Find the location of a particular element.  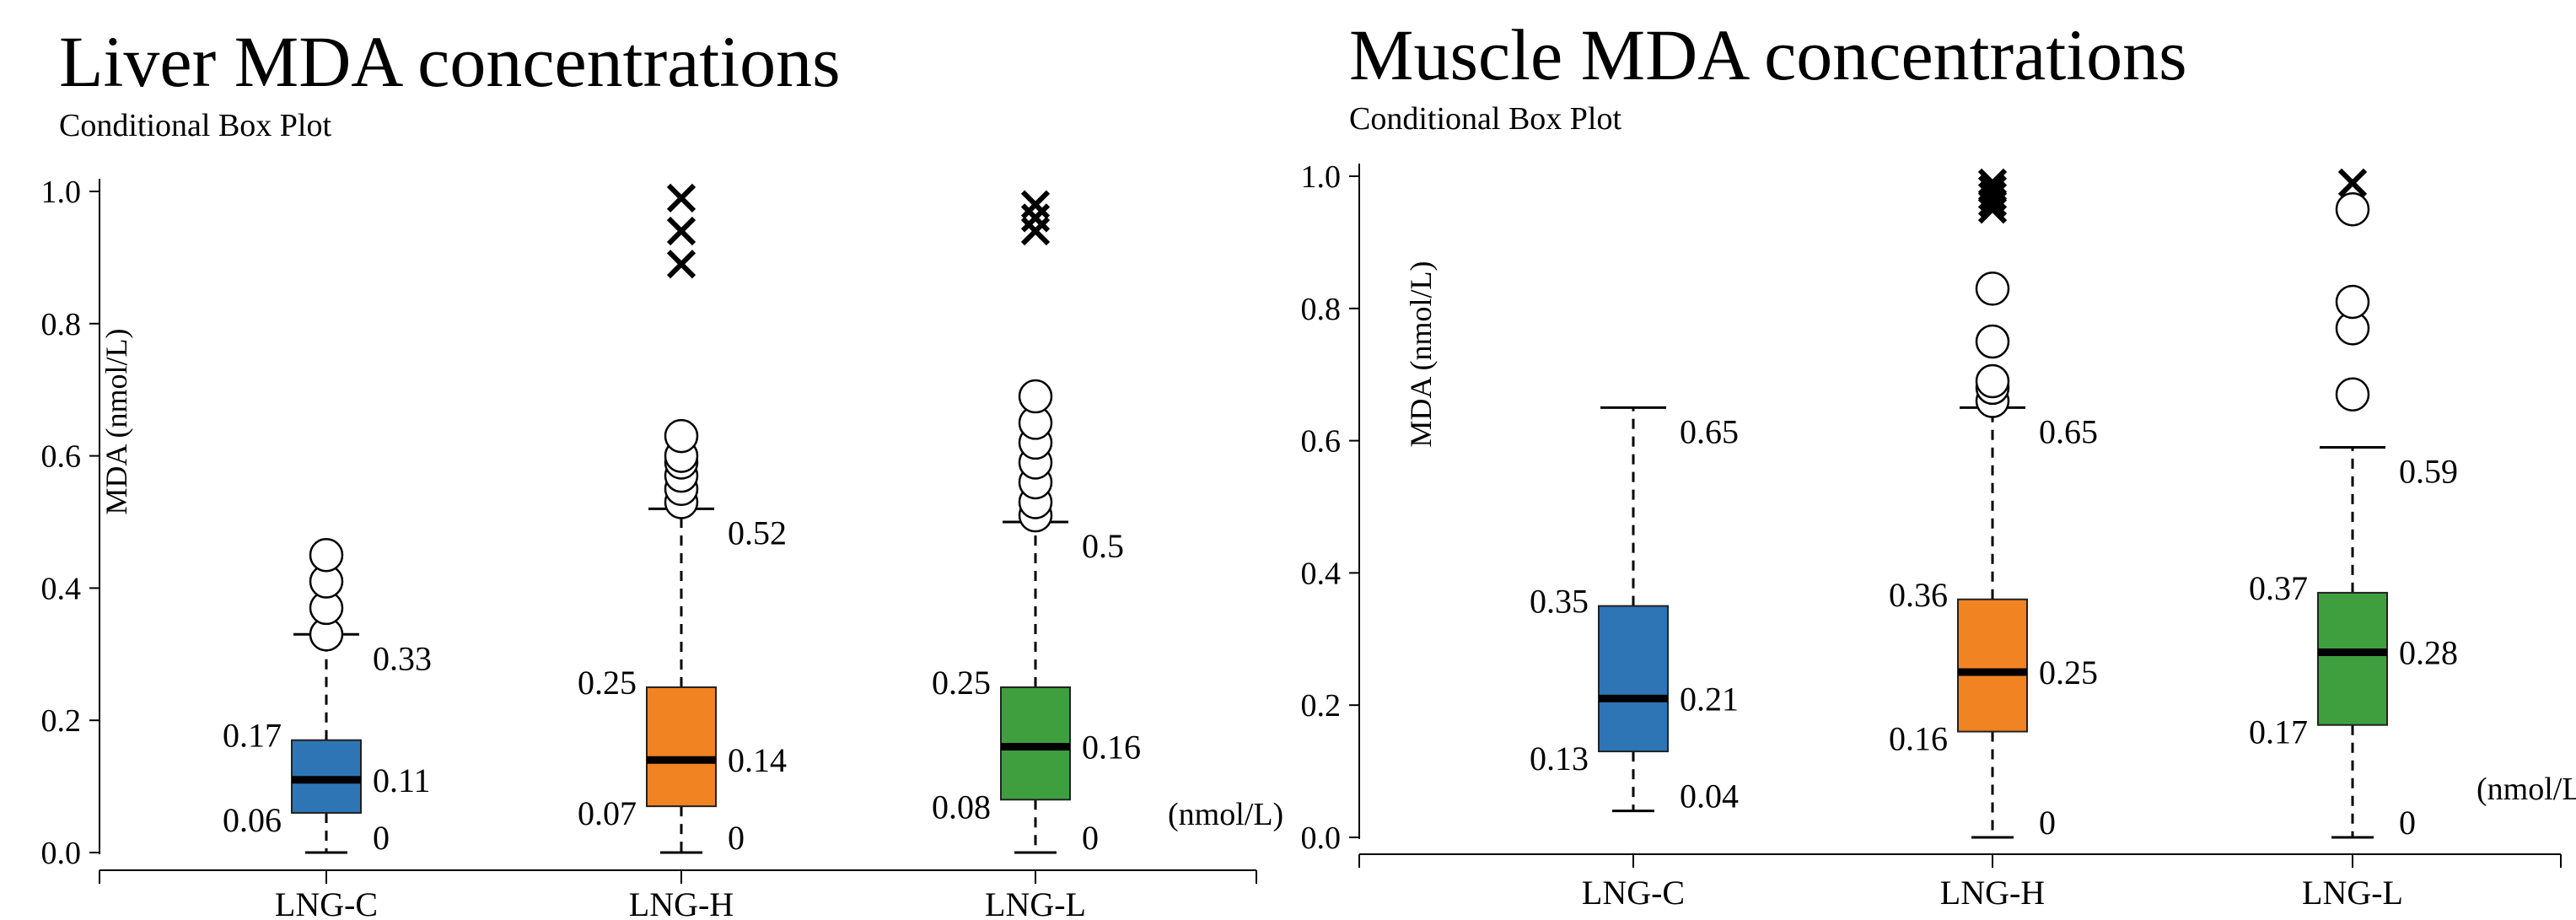

box-lng-l is located at coordinates (2352, 658).